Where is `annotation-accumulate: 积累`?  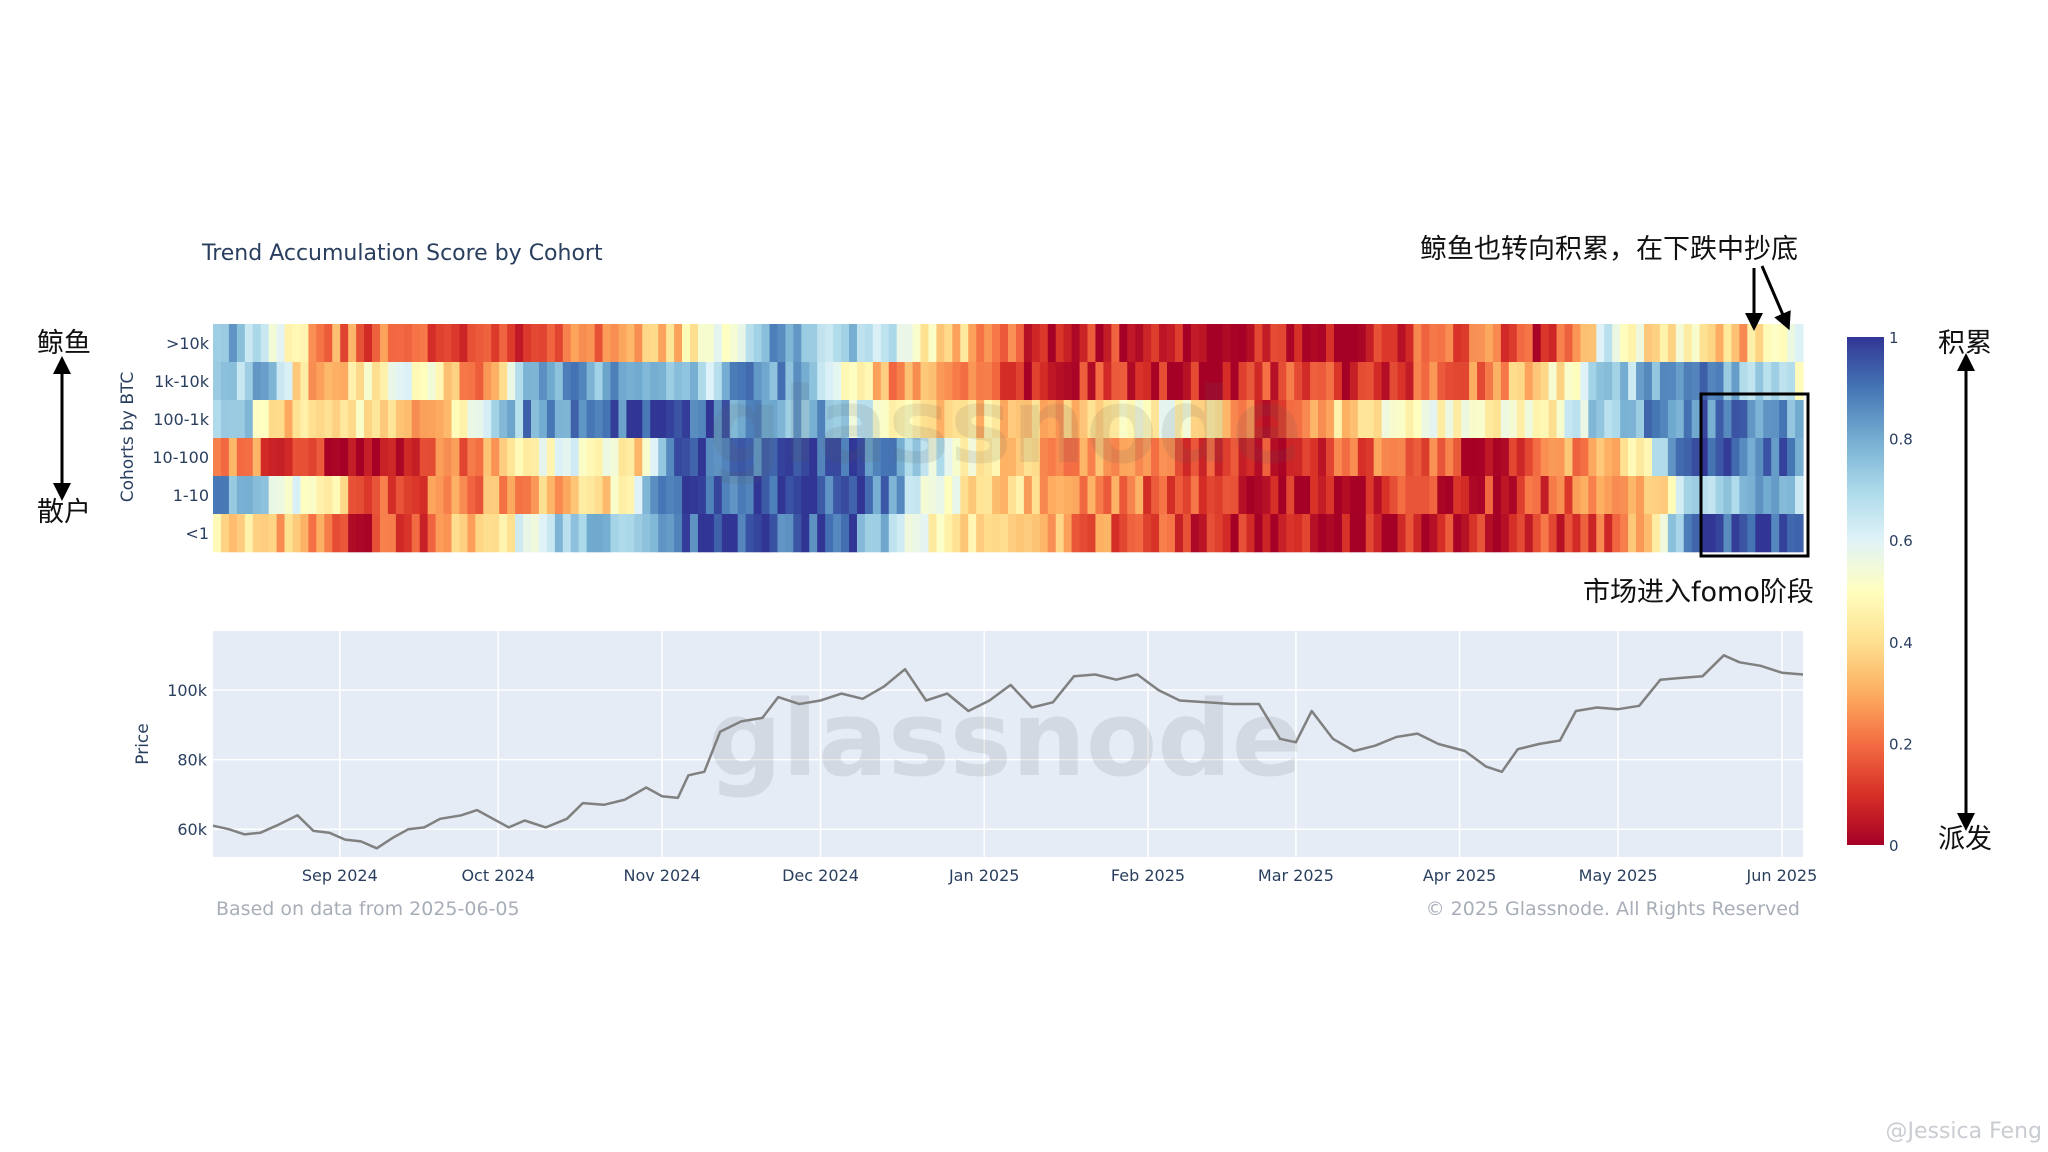 annotation-accumulate: 积累 is located at coordinates (1965, 343).